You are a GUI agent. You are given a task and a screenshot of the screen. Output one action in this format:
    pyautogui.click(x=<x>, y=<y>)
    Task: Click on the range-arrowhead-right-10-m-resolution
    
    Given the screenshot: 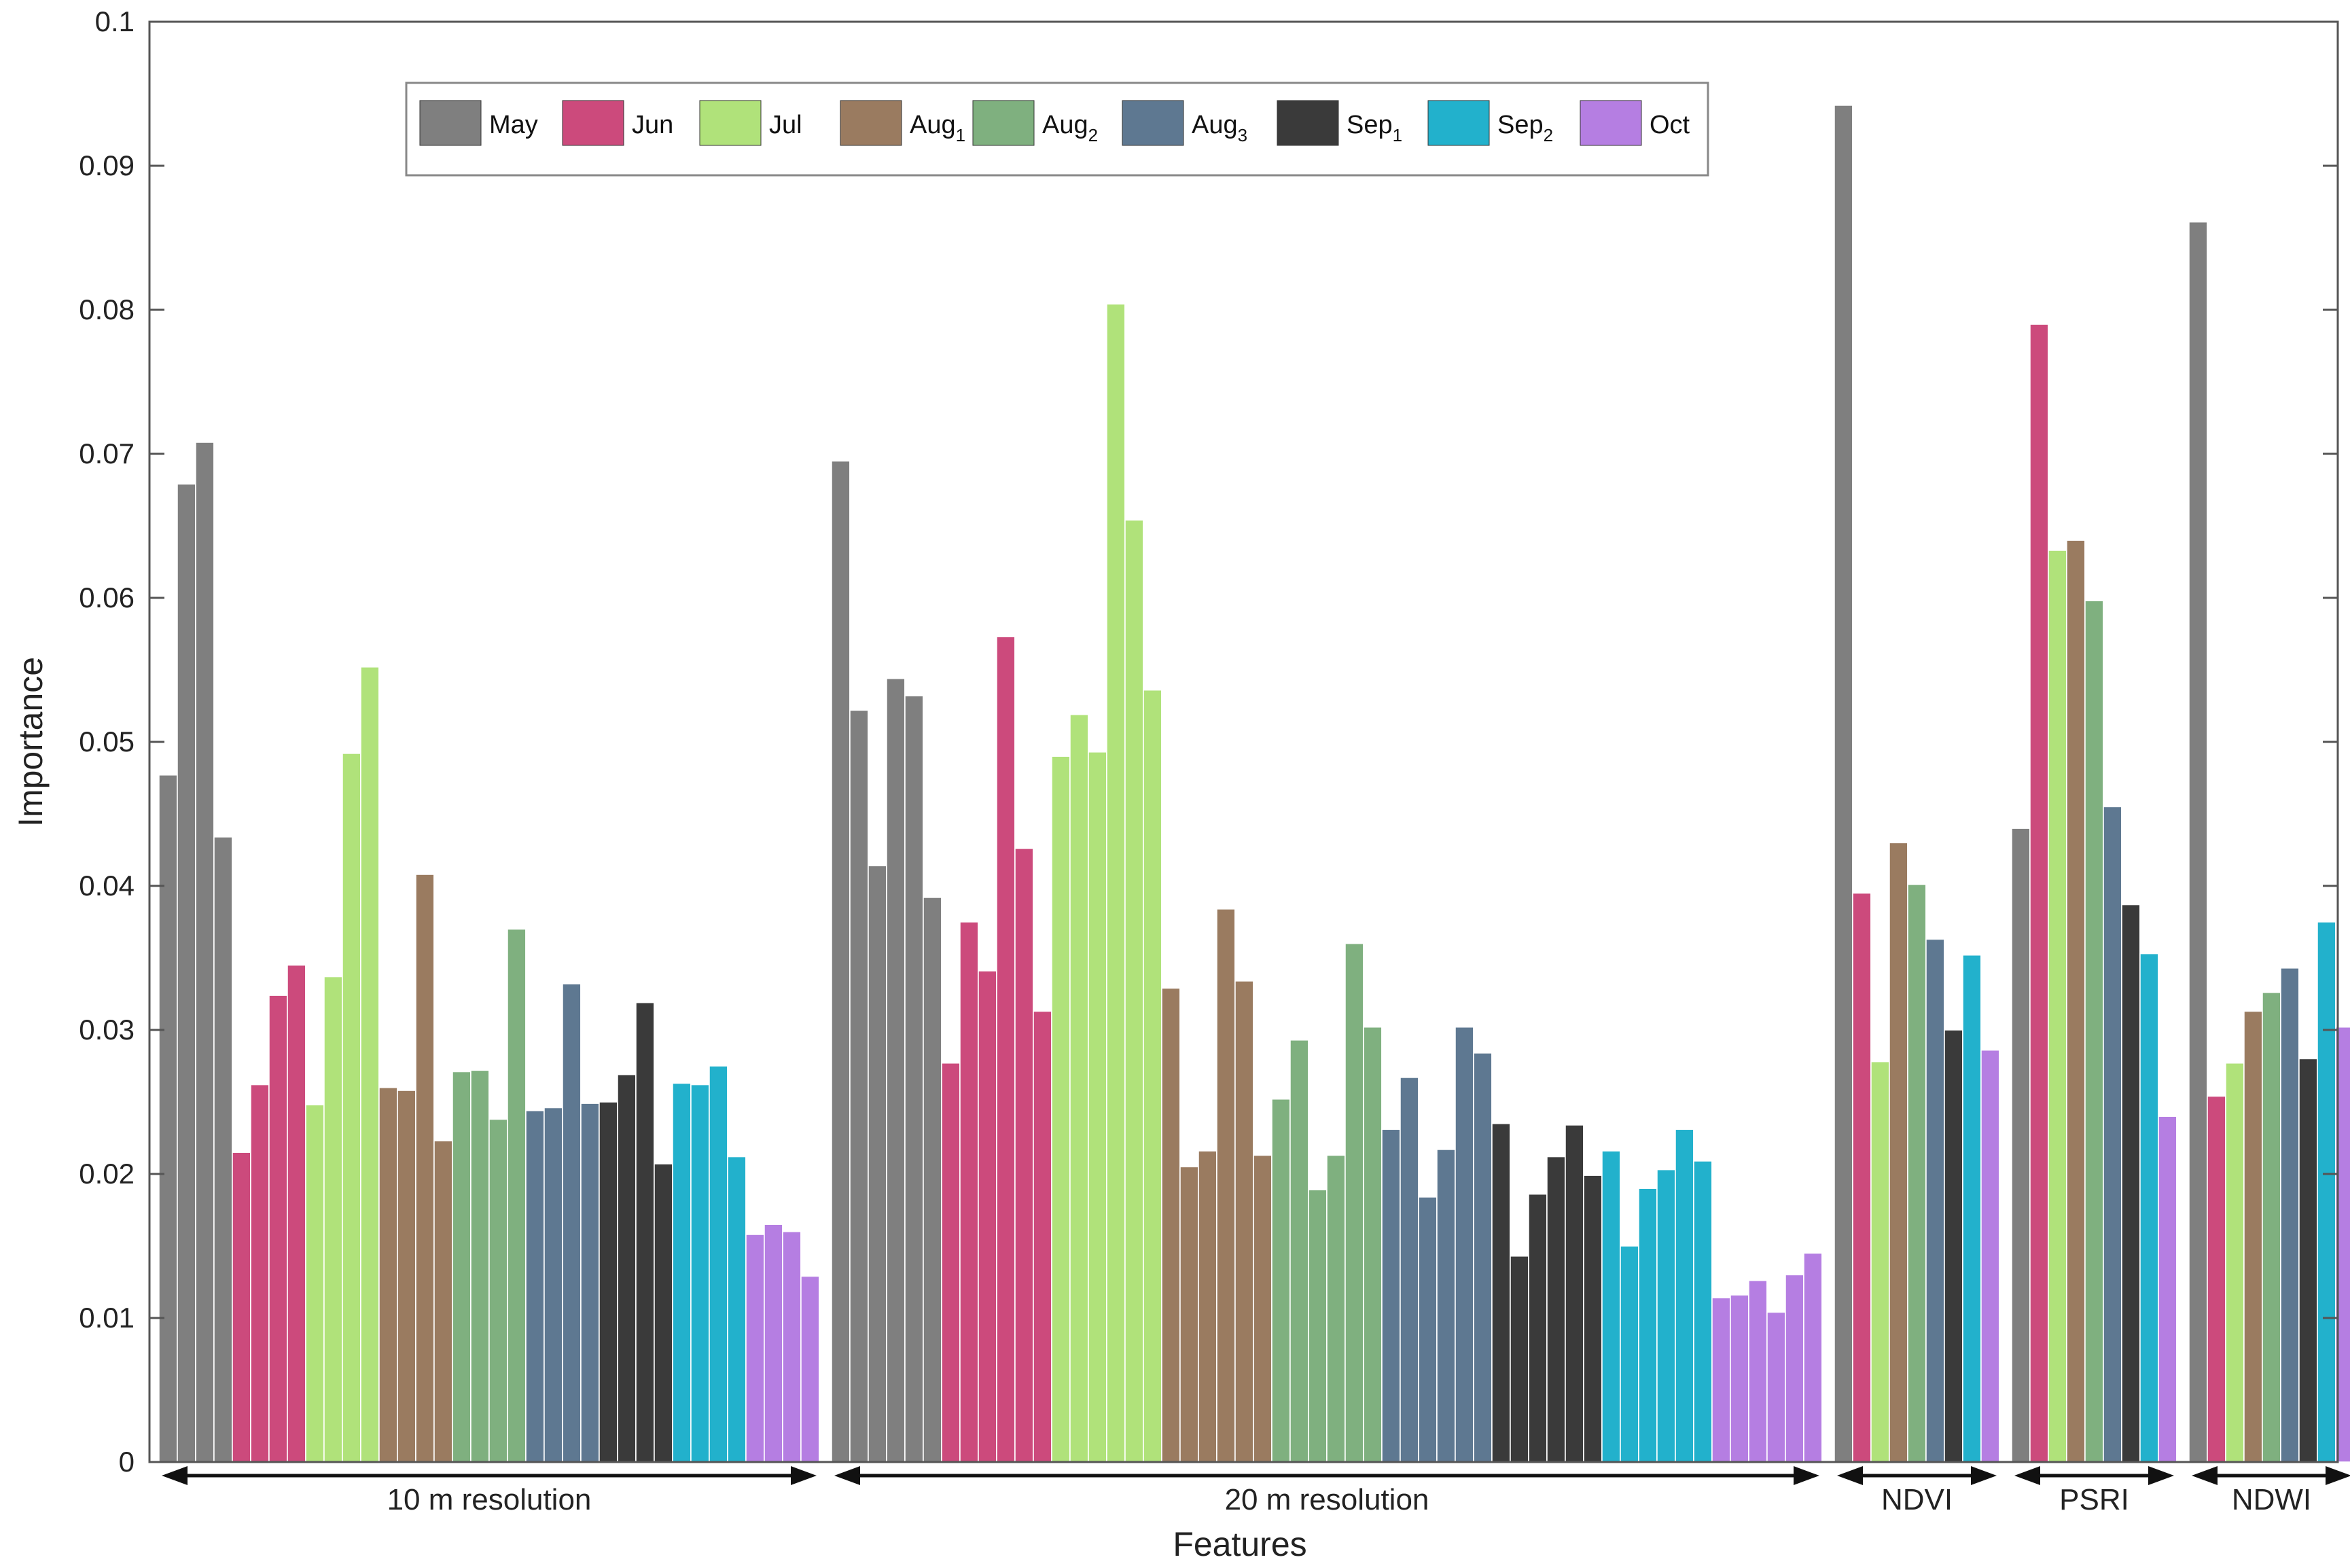 What is the action you would take?
    pyautogui.click(x=804, y=1475)
    